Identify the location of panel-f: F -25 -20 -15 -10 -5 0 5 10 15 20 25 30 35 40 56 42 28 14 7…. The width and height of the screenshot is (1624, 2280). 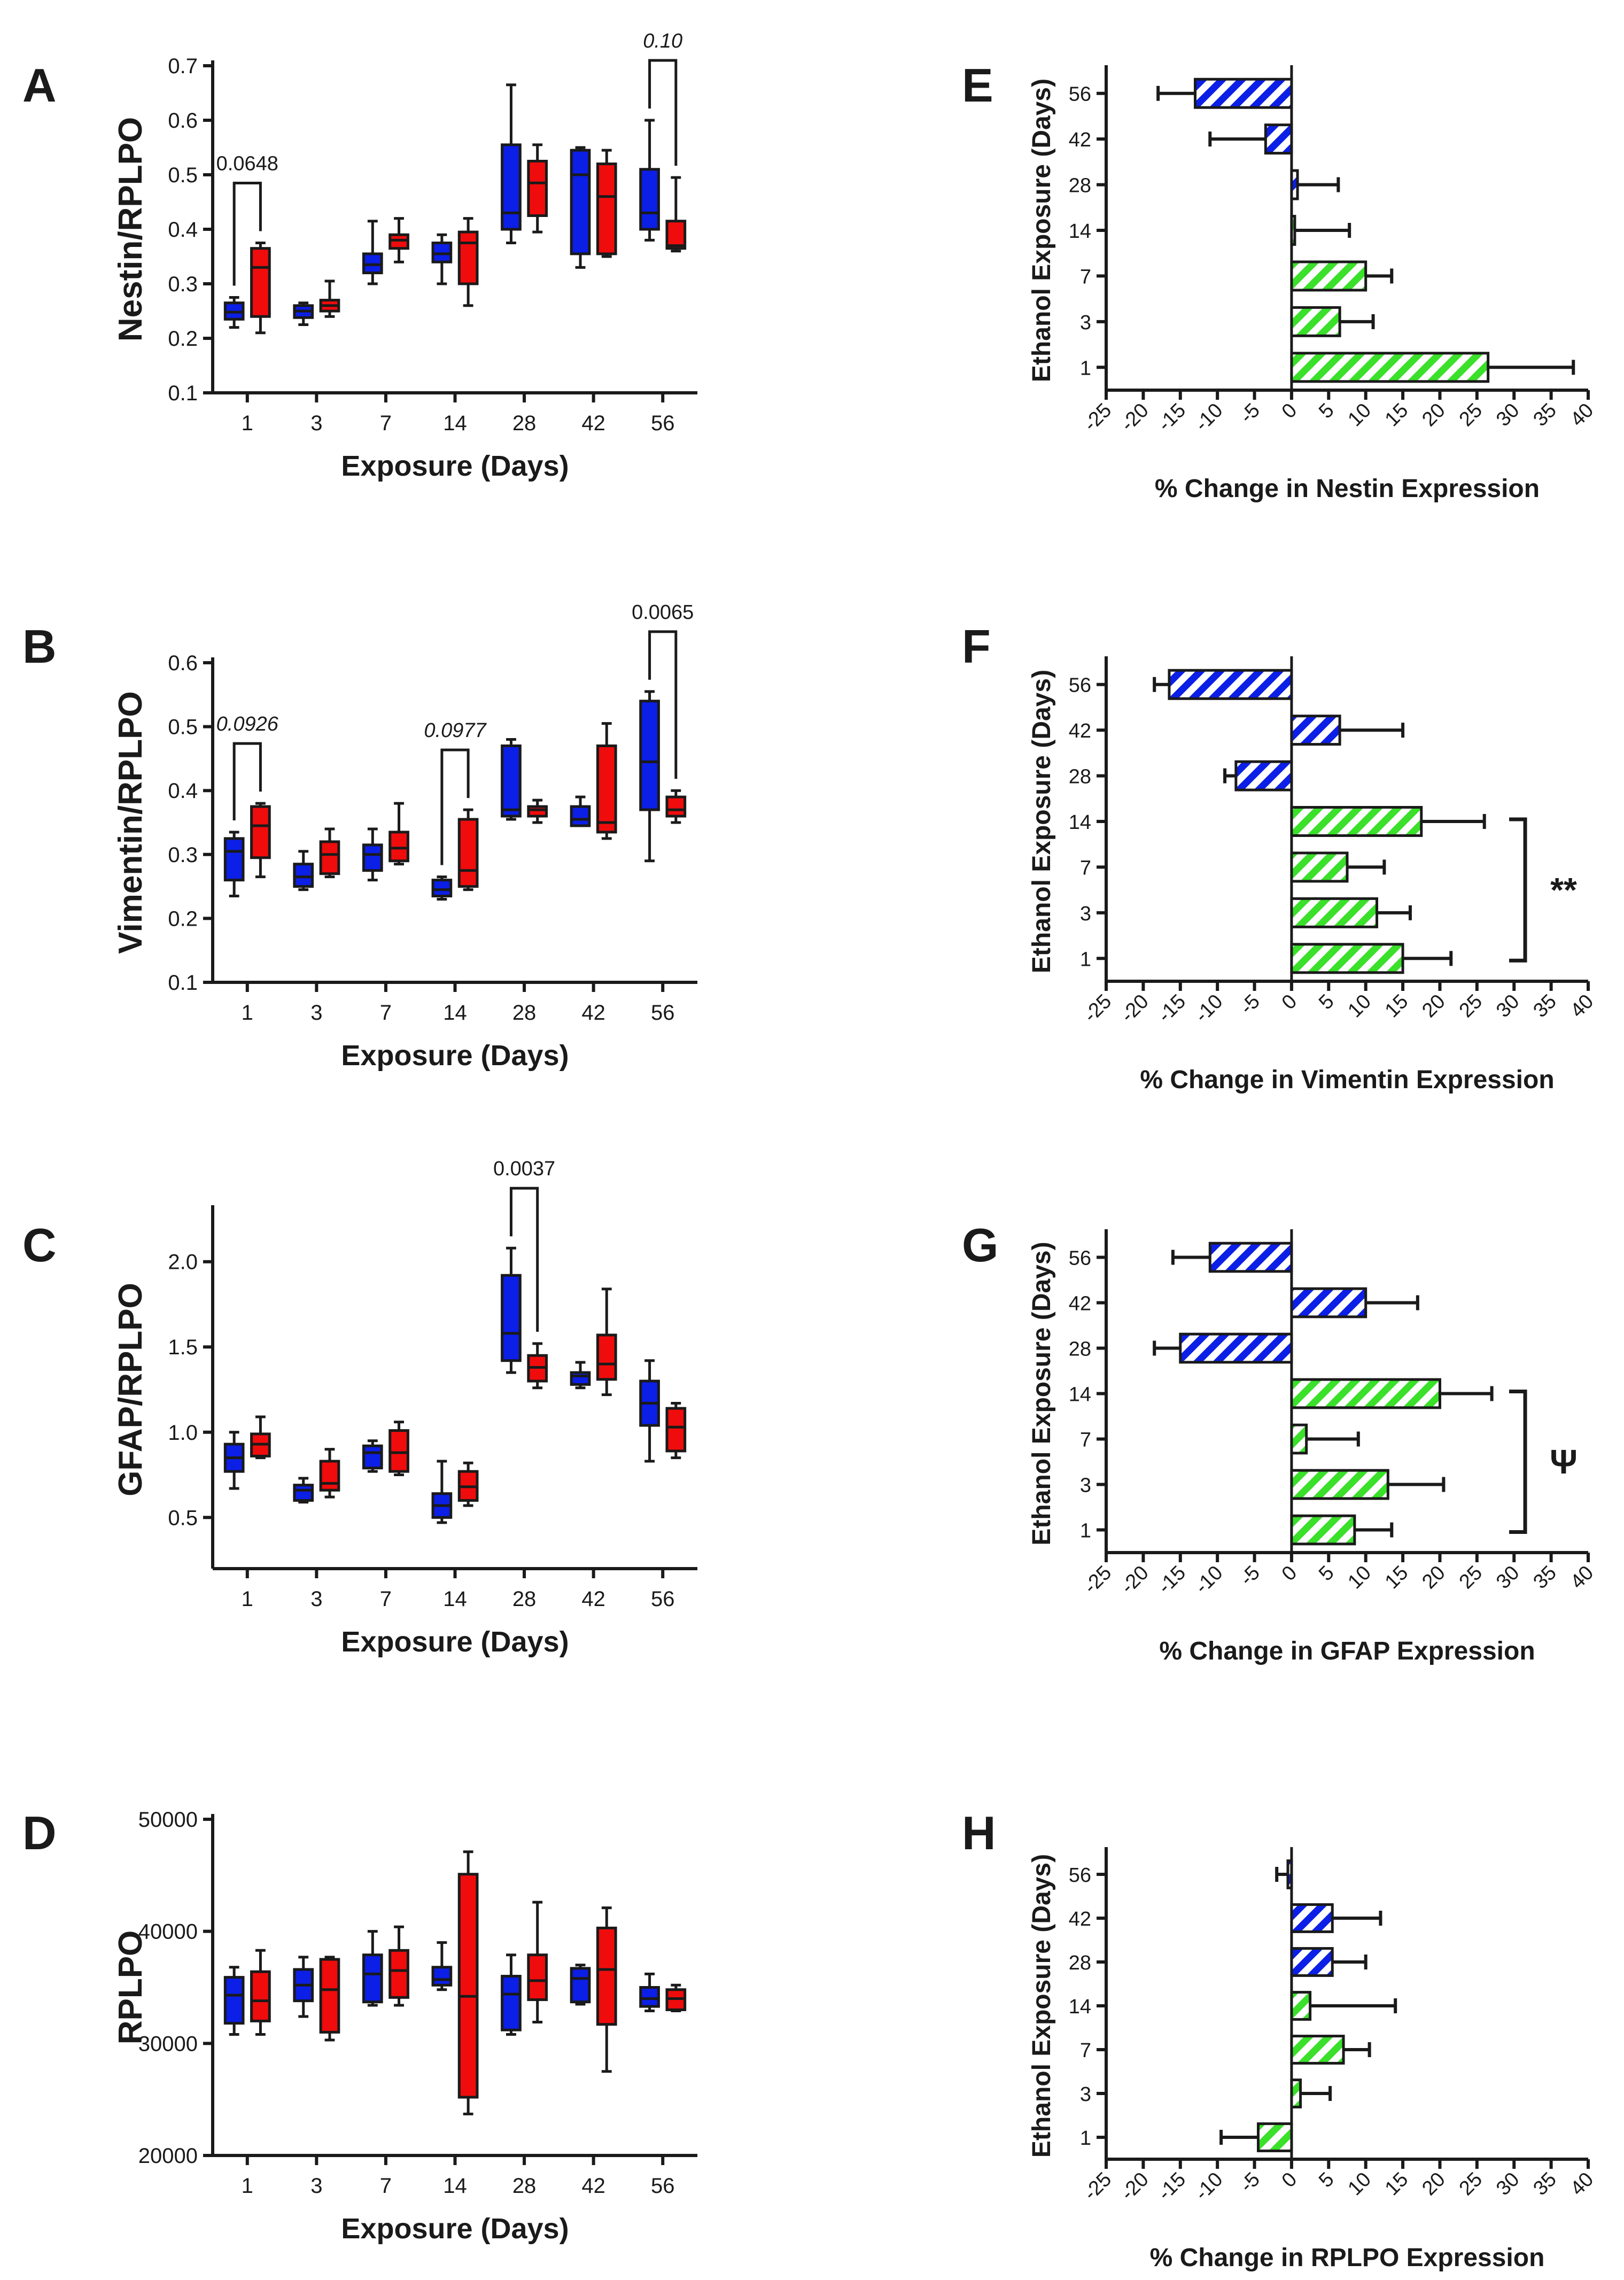
(1280, 857).